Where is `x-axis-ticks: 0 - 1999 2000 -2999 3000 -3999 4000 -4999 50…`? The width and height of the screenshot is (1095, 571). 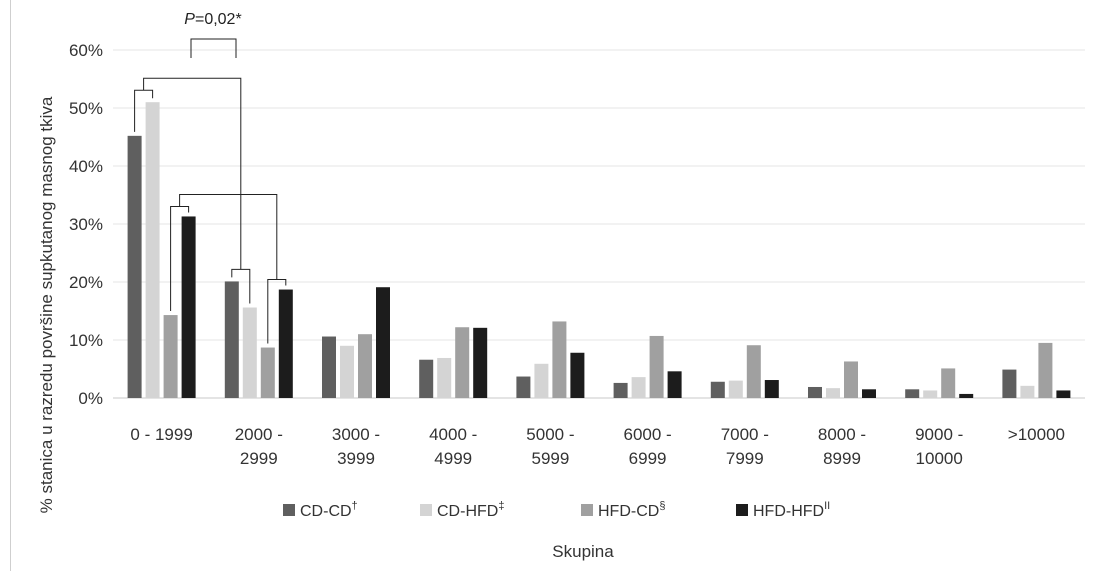
x-axis-ticks: 0 - 1999 2000 -2999 3000 -3999 4000 -4999 50… is located at coordinates (597, 446).